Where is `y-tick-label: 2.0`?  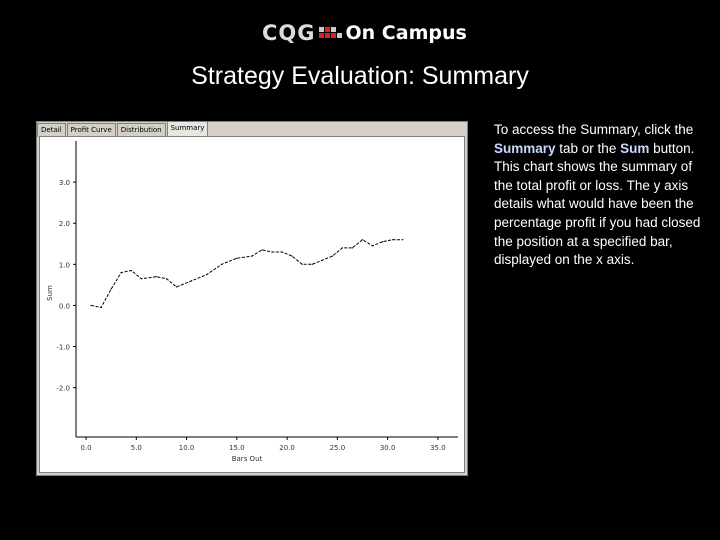 y-tick-label: 2.0 is located at coordinates (64, 224).